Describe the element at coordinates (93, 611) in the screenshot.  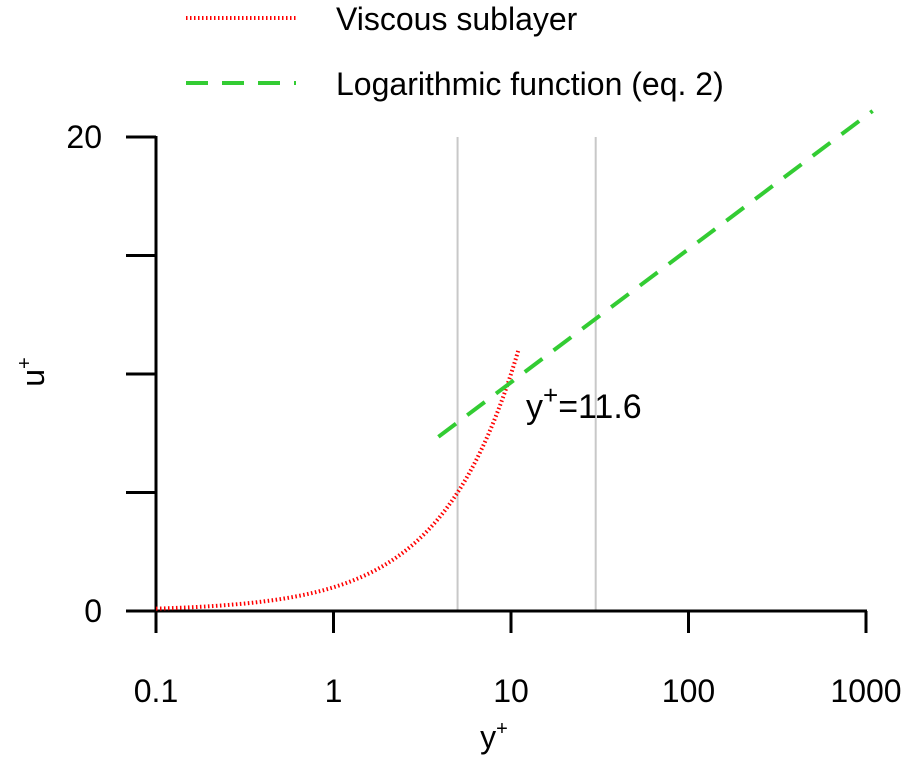
I see `y-tick-label: 0` at that location.